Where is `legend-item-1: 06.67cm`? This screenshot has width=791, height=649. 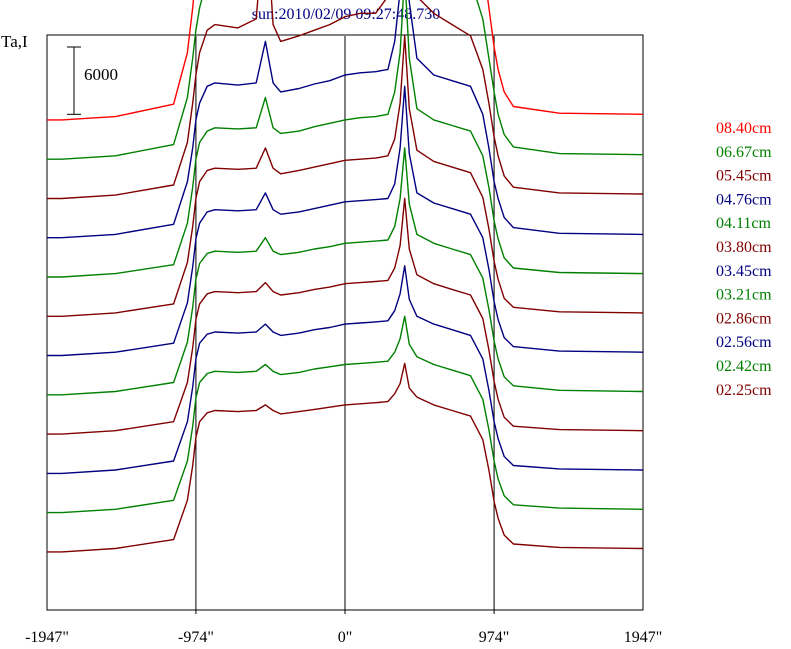 legend-item-1: 06.67cm is located at coordinates (744, 152).